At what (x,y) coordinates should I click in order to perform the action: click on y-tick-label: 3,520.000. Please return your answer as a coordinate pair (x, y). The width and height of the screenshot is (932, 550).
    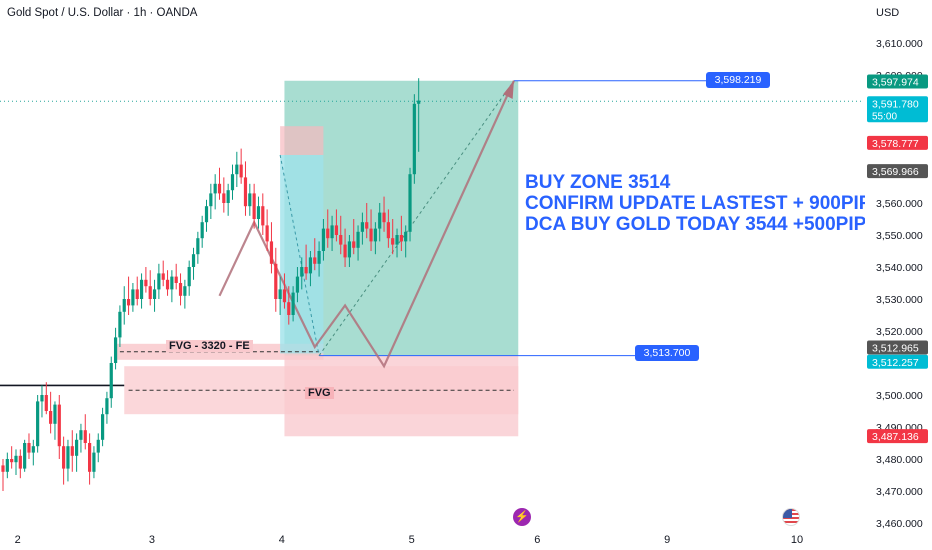
    Looking at the image, I should click on (899, 332).